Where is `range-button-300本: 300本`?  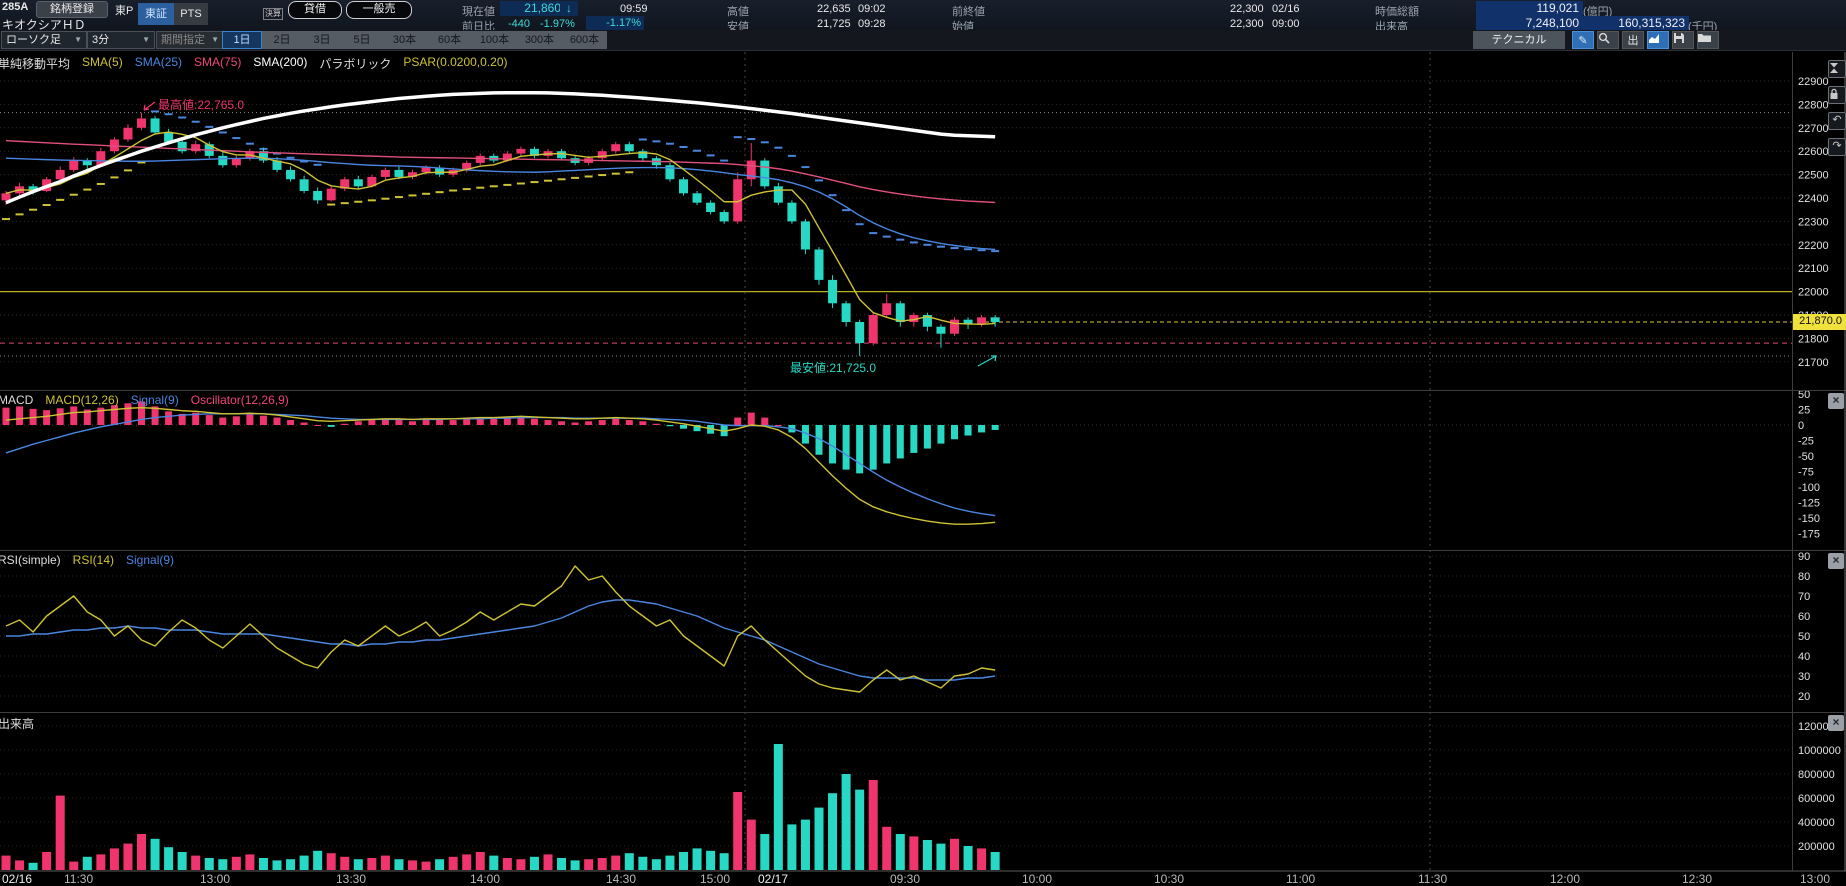
range-button-300本: 300本 is located at coordinates (539, 40).